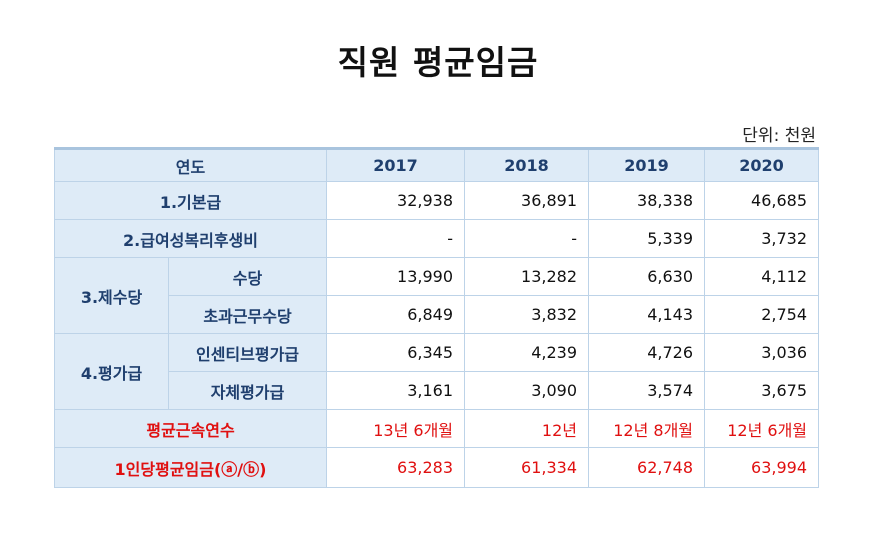 The image size is (876, 542). Describe the element at coordinates (396, 314) in the screenshot. I see `table-cell: 6,849` at that location.